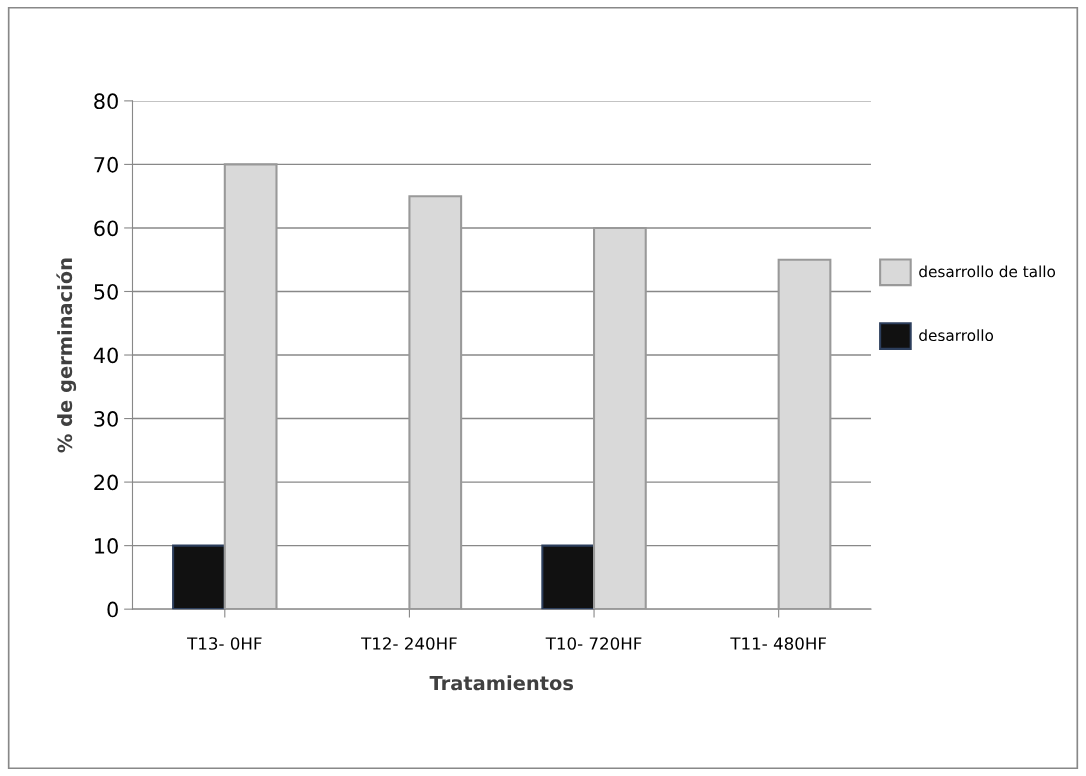 The image size is (1086, 776). Describe the element at coordinates (112, 609) in the screenshot. I see `y-tick-label: 0` at that location.